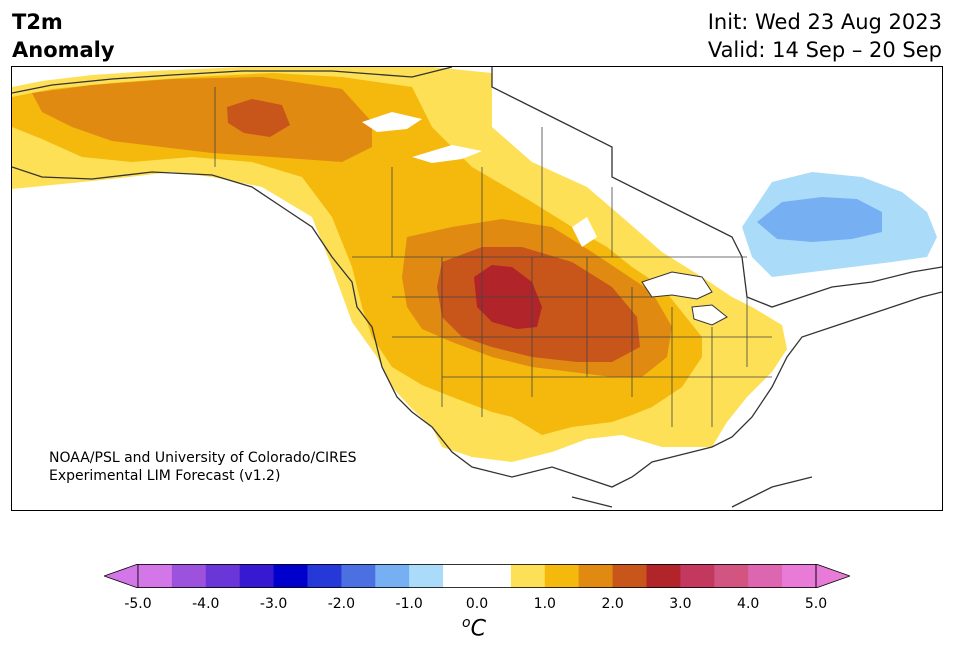 The image size is (953, 656). I want to click on colorbar-tick-label: -3.0, so click(273, 604).